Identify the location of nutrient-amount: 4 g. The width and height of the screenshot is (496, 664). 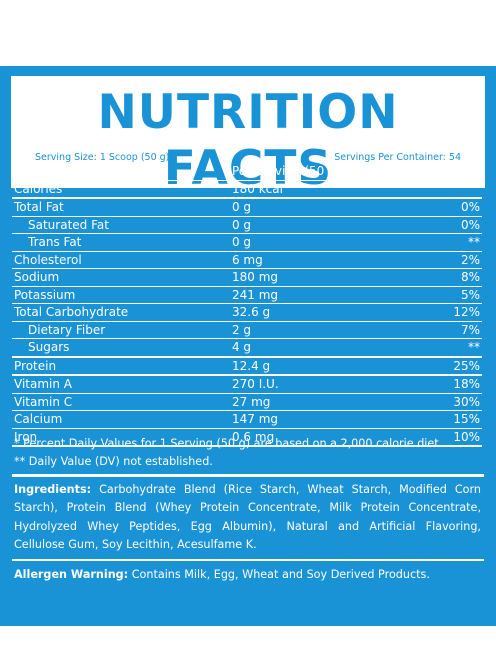
(316, 348).